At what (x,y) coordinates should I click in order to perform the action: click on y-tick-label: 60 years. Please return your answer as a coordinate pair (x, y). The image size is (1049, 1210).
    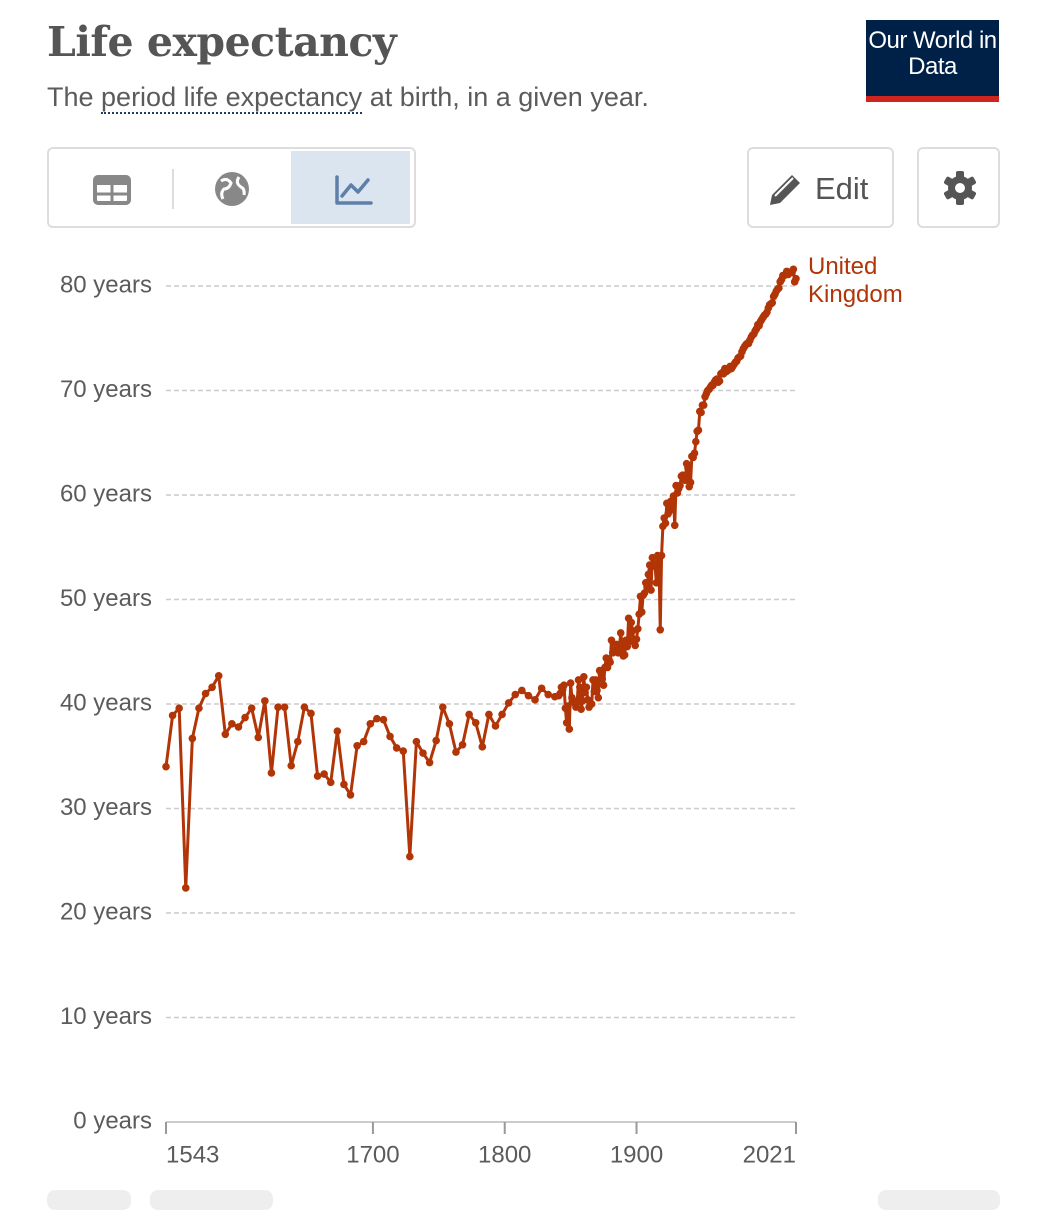
    Looking at the image, I should click on (106, 493).